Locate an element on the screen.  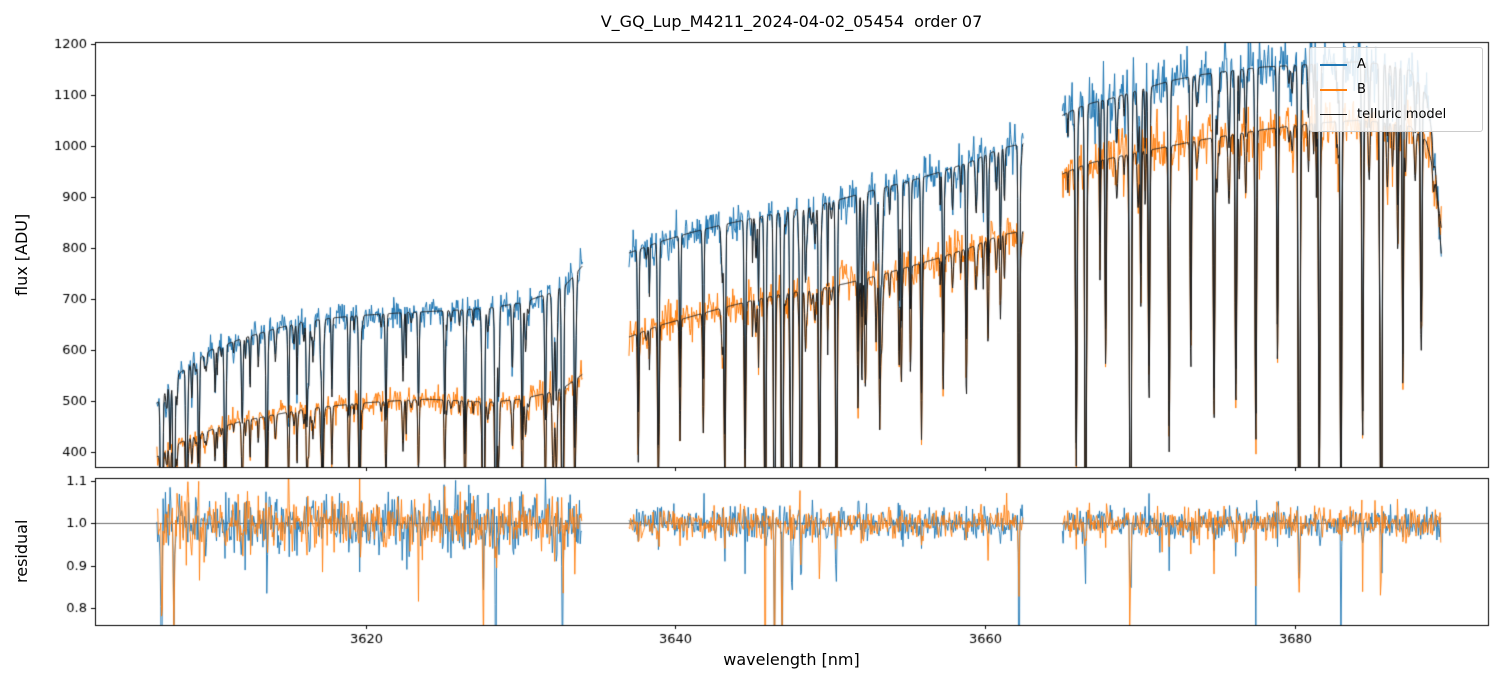
flux-axis-label: flux [ADU] is located at coordinates (21, 254).